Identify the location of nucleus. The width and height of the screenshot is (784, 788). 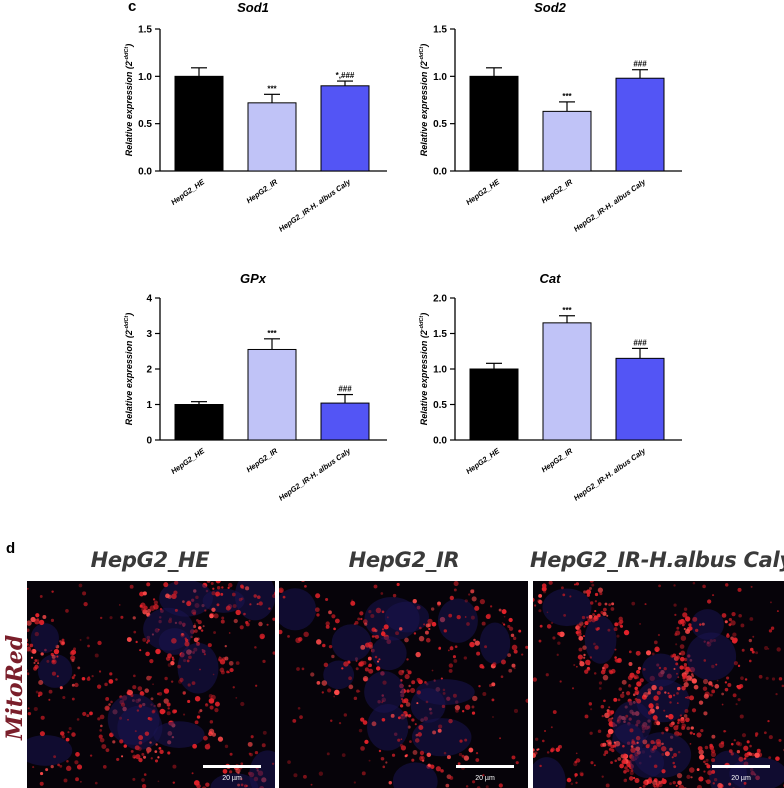
(495, 643).